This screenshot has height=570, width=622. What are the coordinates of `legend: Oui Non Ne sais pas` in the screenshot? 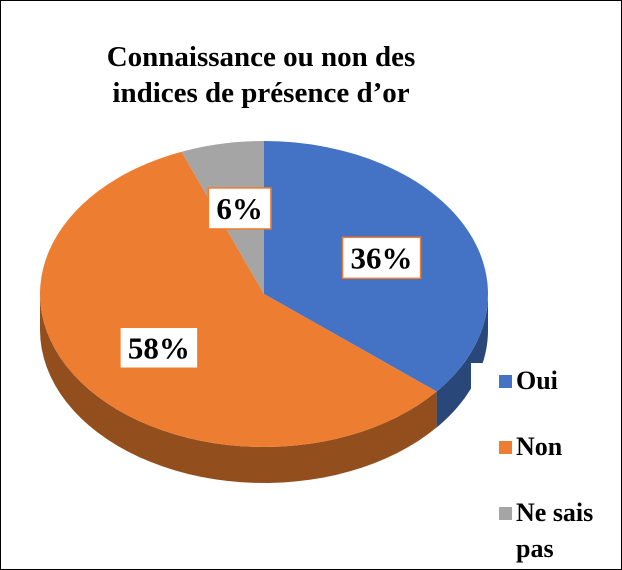 It's located at (546, 466).